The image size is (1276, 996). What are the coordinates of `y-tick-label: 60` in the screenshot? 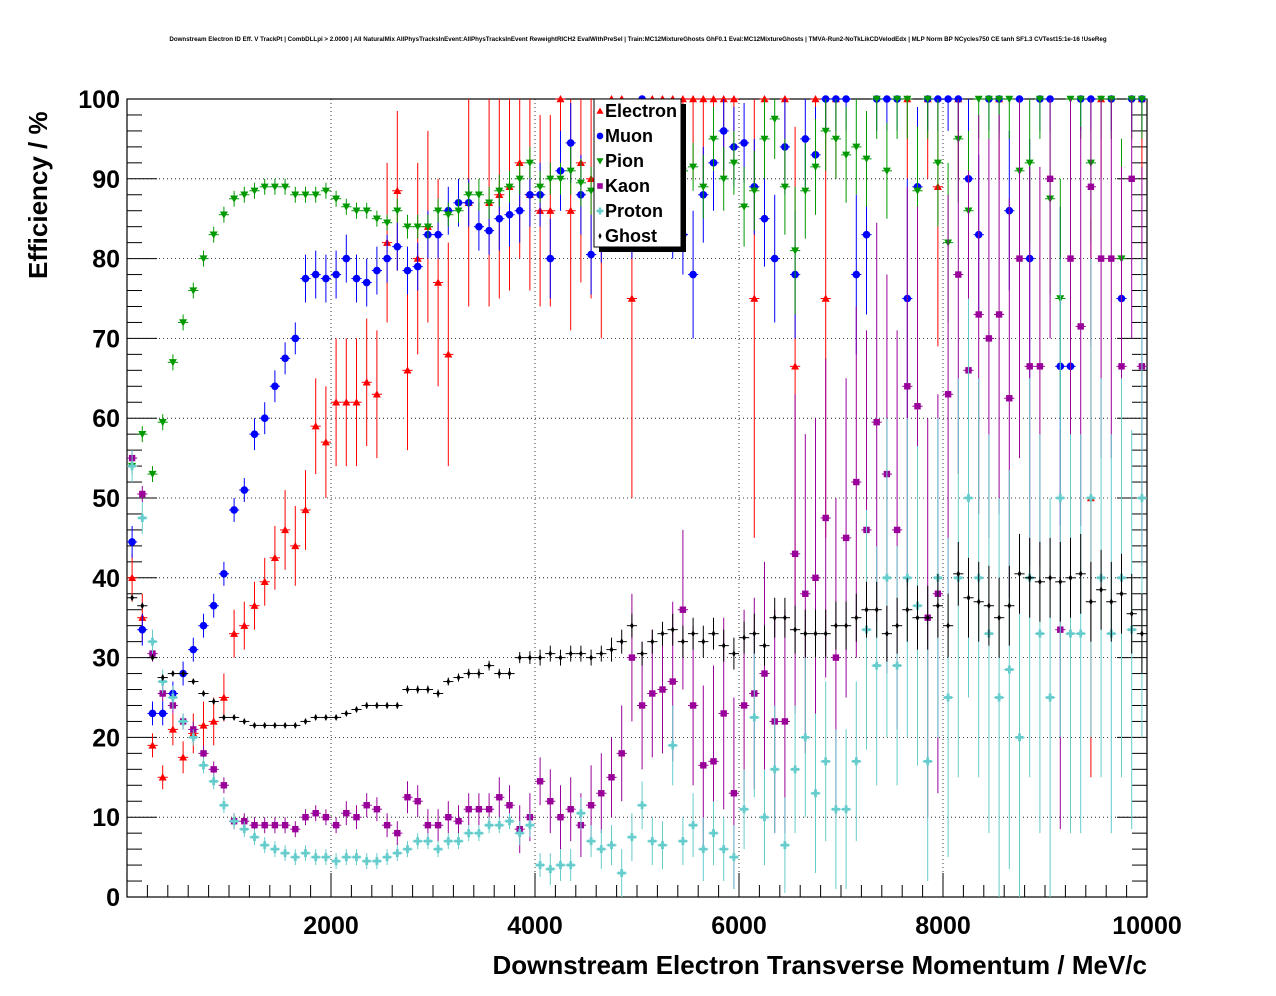 It's located at (106, 419).